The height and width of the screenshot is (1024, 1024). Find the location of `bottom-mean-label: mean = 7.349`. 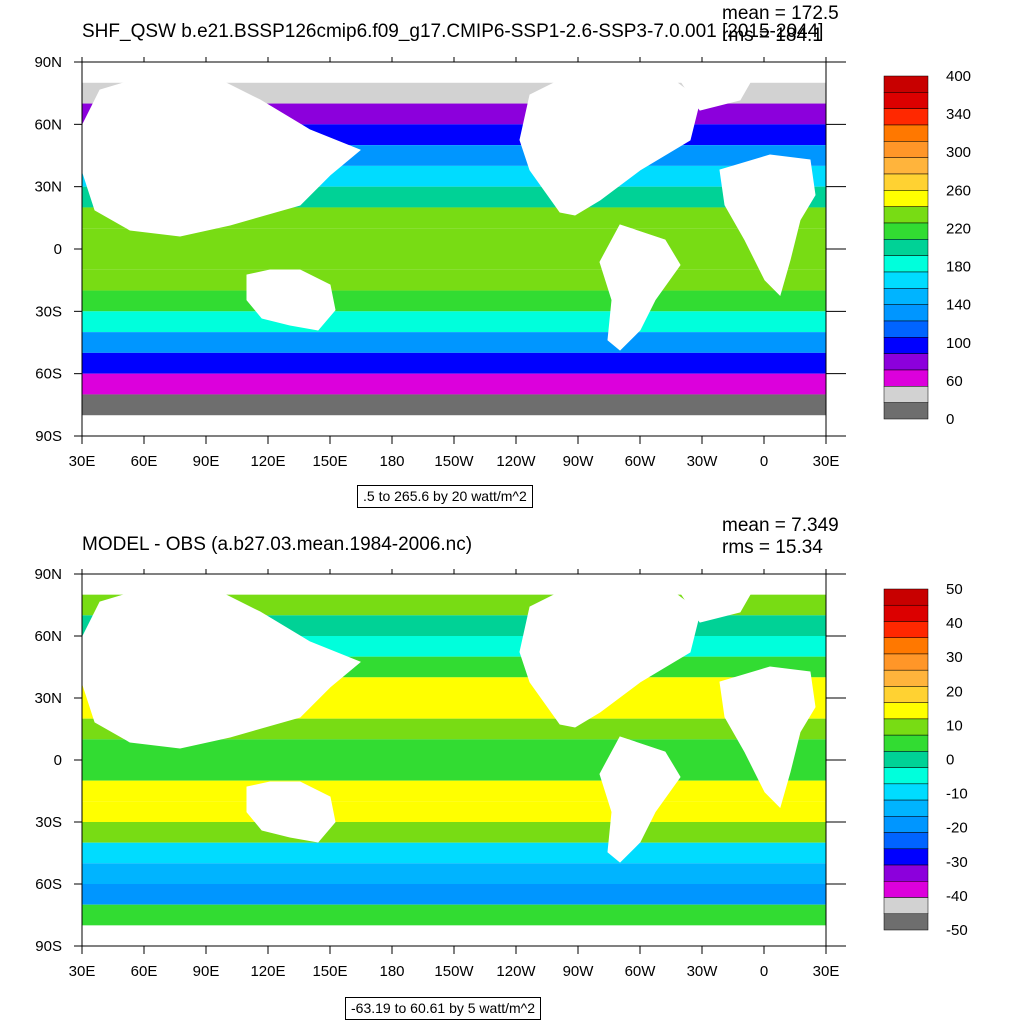

bottom-mean-label: mean = 7.349 is located at coordinates (780, 525).